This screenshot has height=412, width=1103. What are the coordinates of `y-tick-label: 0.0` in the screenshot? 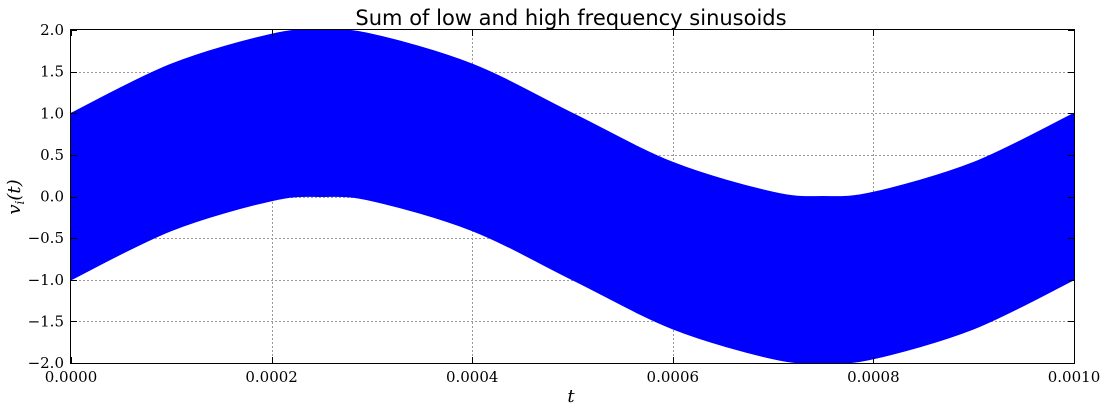 It's located at (52, 197).